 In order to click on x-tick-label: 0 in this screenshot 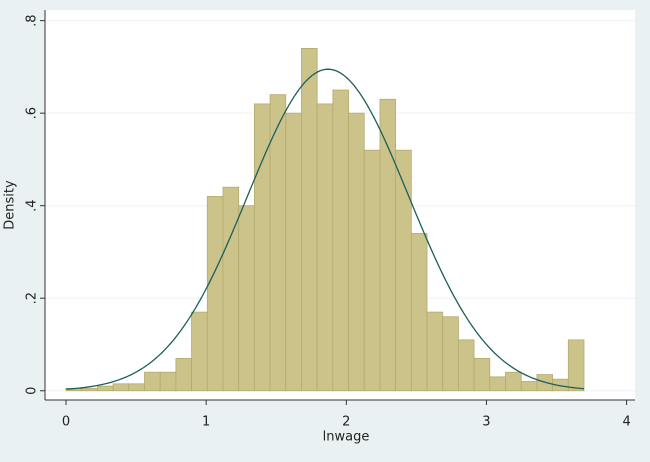, I will do `click(66, 422)`.